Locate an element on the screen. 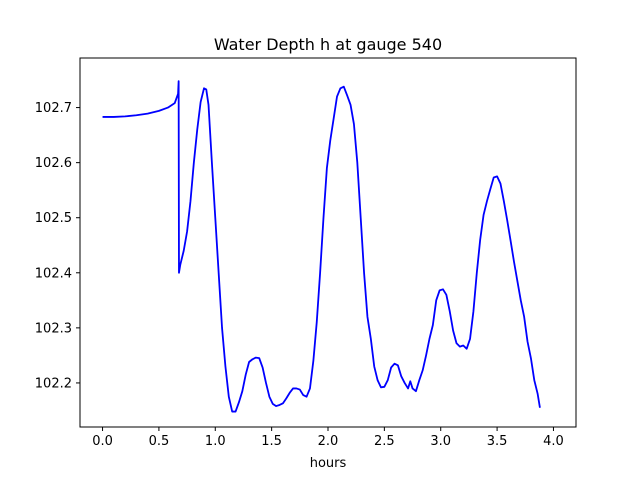  y-axis: 102.2 102.3 102.4 102.5 102.6 102.7 is located at coordinates (57, 246).